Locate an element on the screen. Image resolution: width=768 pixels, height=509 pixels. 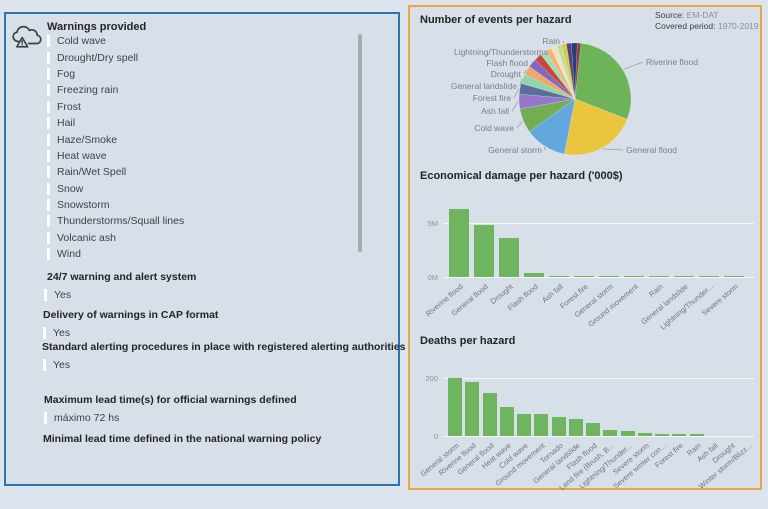
warning-label: Wind is located at coordinates (69, 254).